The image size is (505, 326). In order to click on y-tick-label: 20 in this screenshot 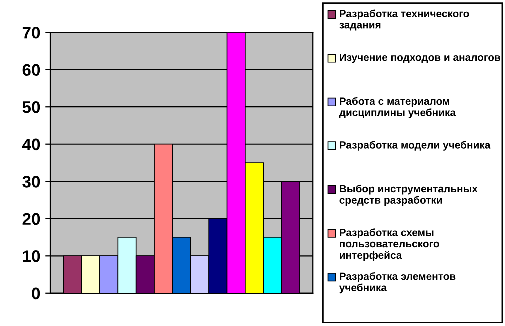, I will do `click(31, 219)`.